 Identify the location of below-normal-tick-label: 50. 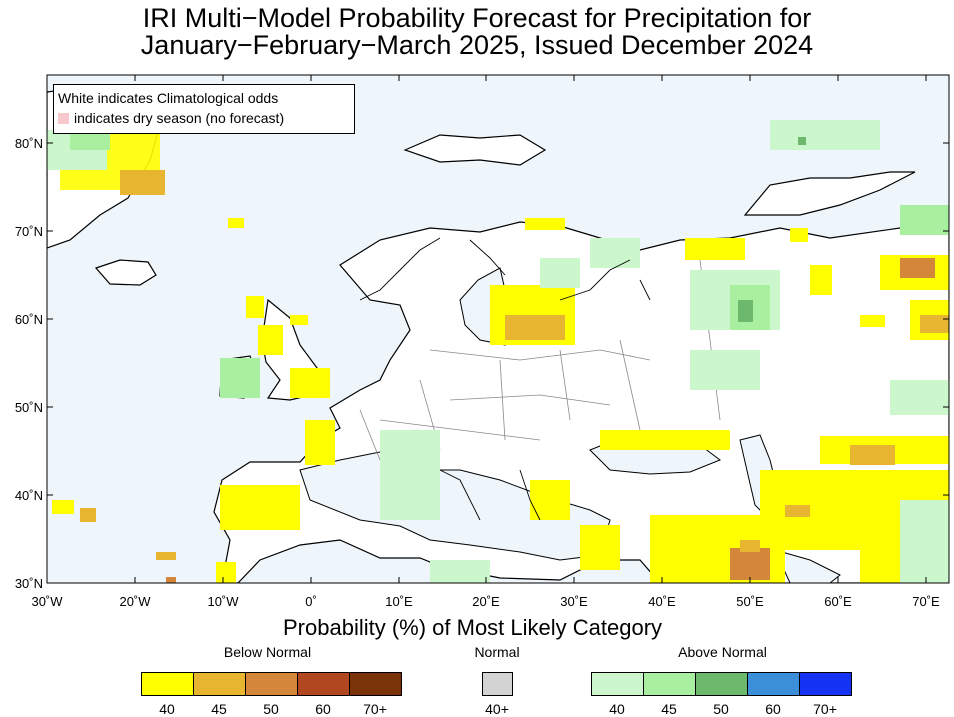
(271, 709).